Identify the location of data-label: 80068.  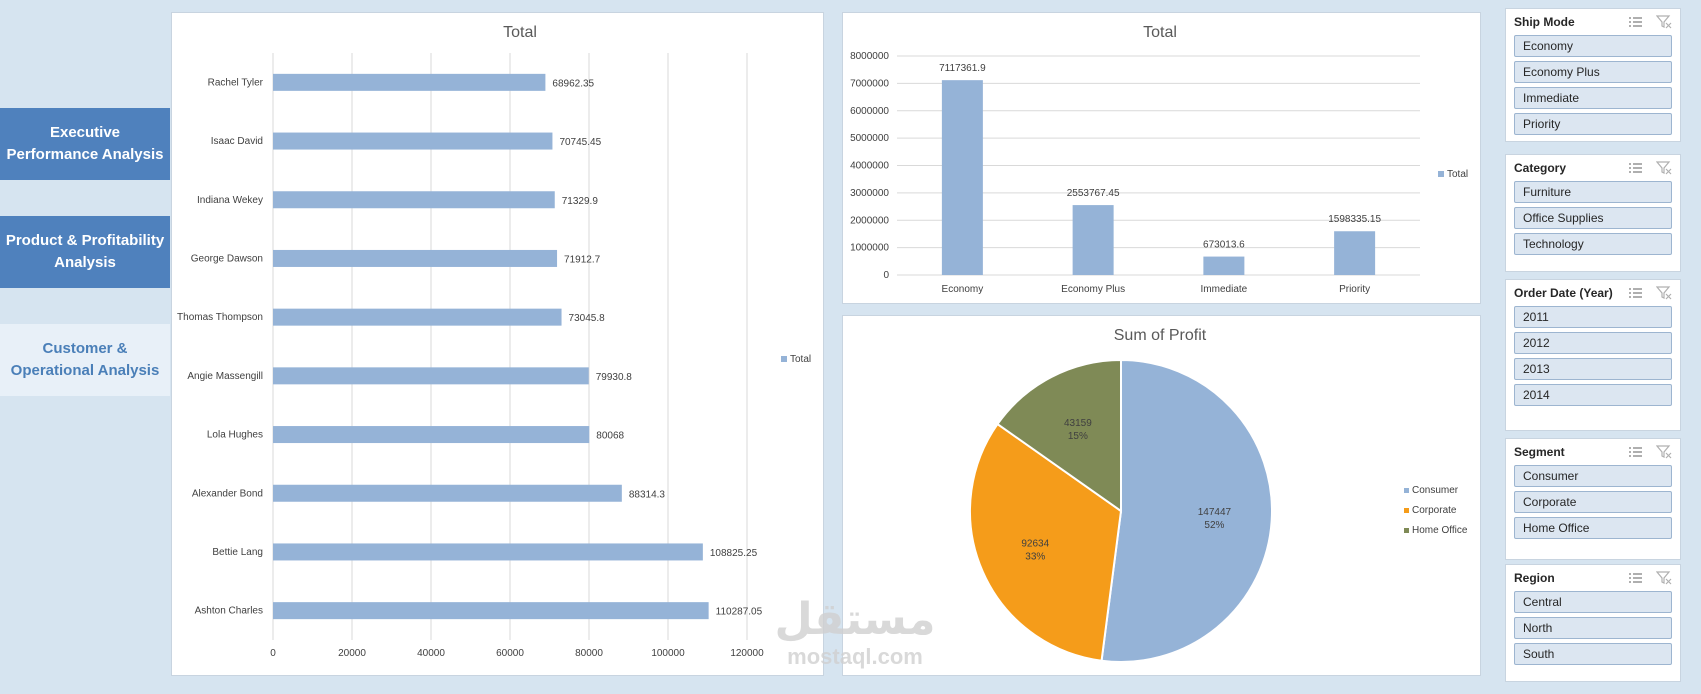
(610, 436).